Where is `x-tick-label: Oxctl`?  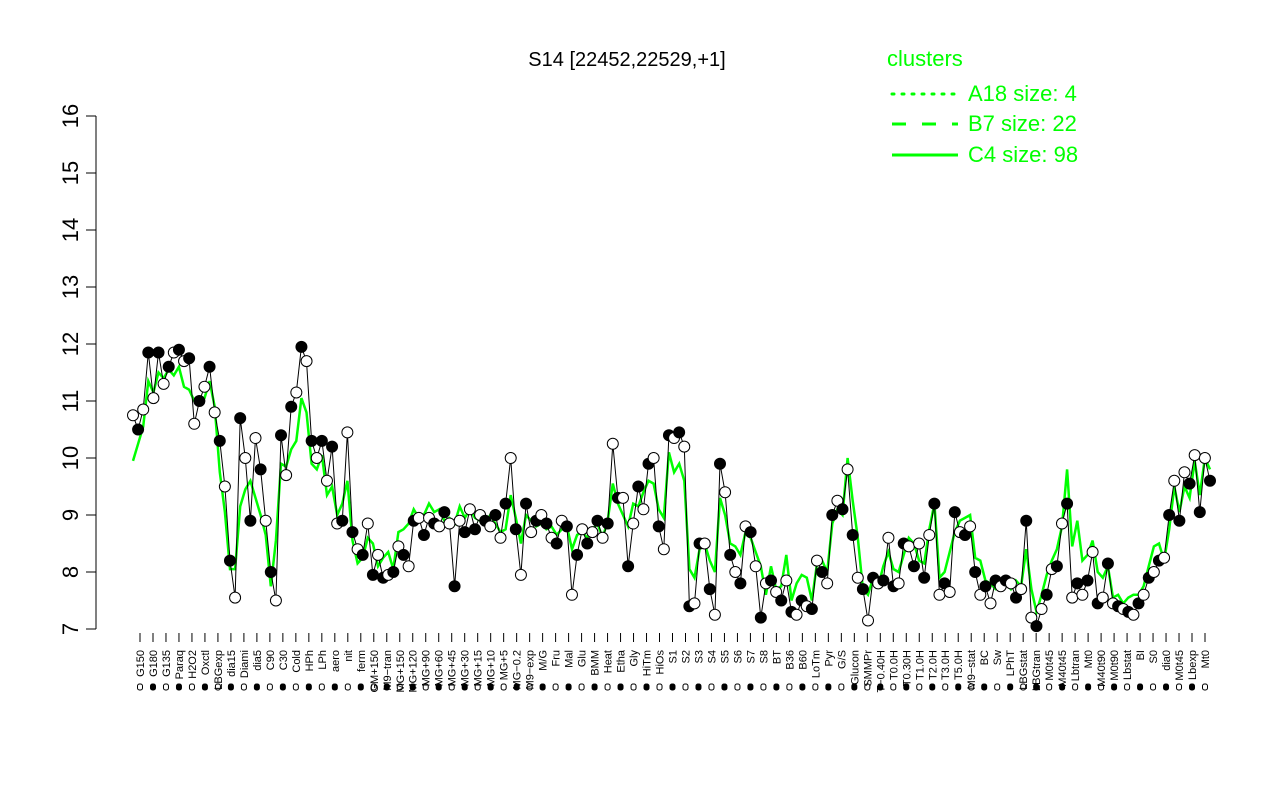 x-tick-label: Oxctl is located at coordinates (206, 662).